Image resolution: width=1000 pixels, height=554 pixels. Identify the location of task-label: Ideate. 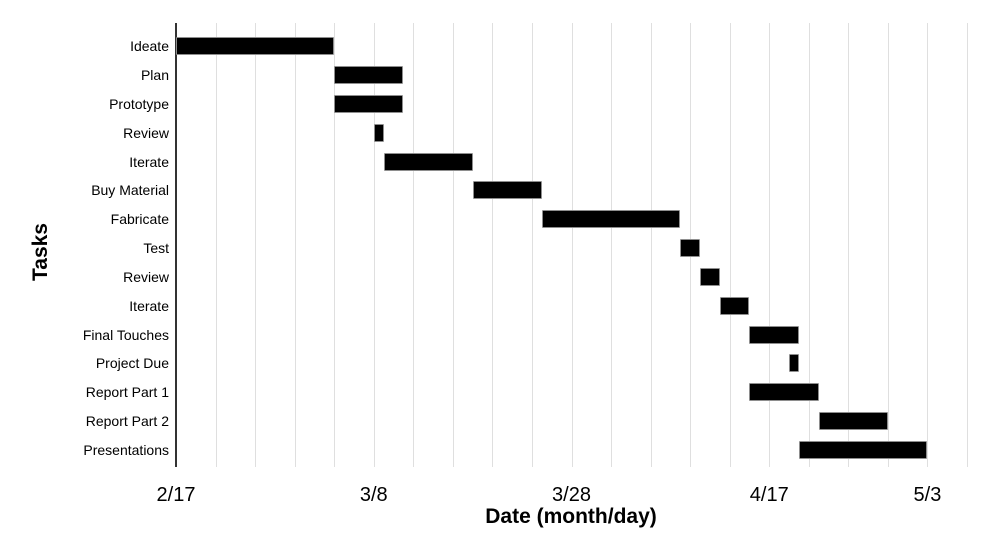
(149, 46).